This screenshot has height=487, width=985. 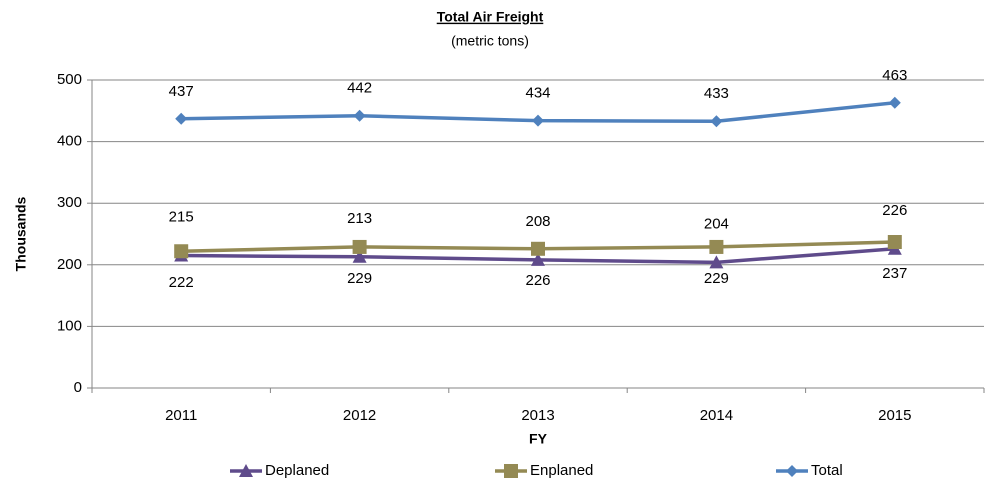 I want to click on legend-label: Enplaned, so click(x=561, y=470).